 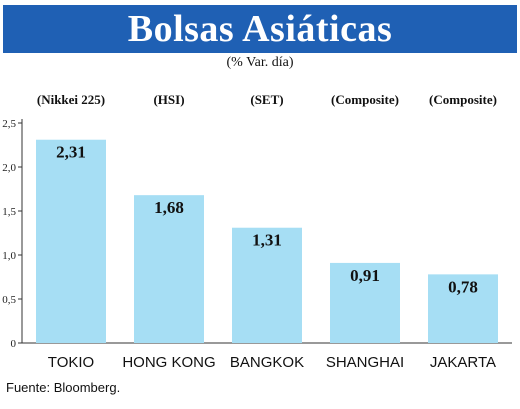 What do you see at coordinates (169, 207) in the screenshot?
I see `data-label: 1,68` at bounding box center [169, 207].